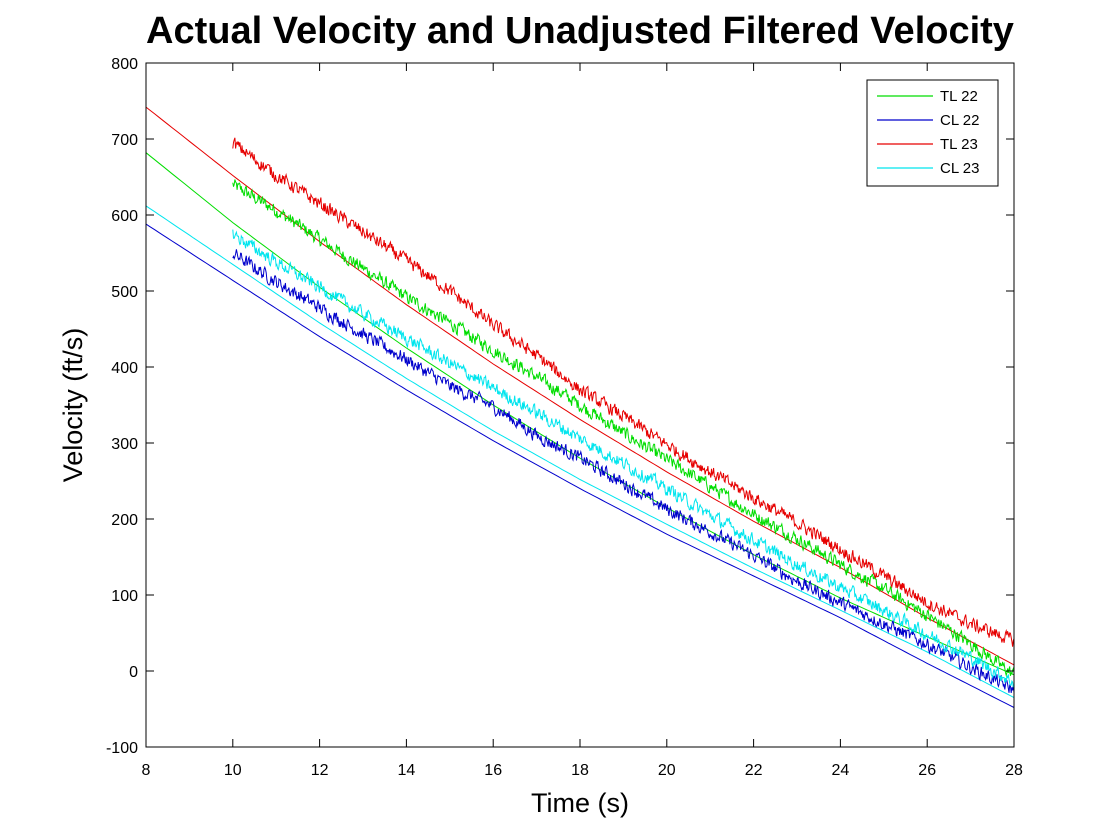  What do you see at coordinates (73, 405) in the screenshot?
I see `y-axis-label: Velocity (ft/s)` at bounding box center [73, 405].